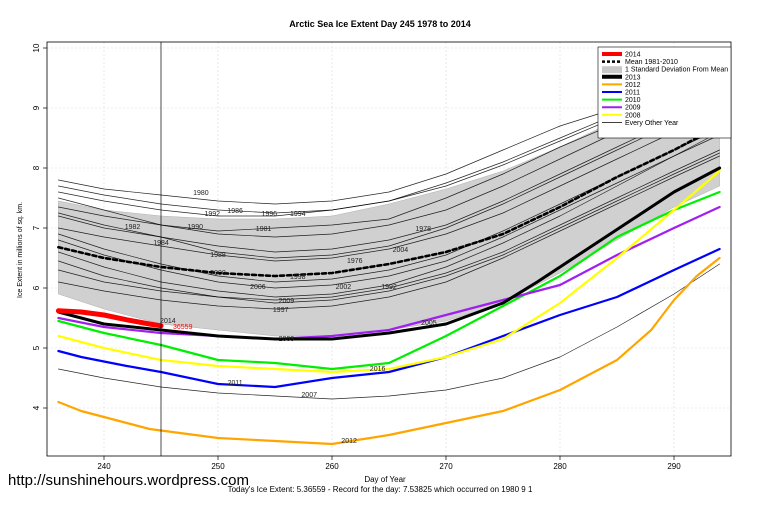  I want to click on y-tick-label: 9, so click(36, 107).